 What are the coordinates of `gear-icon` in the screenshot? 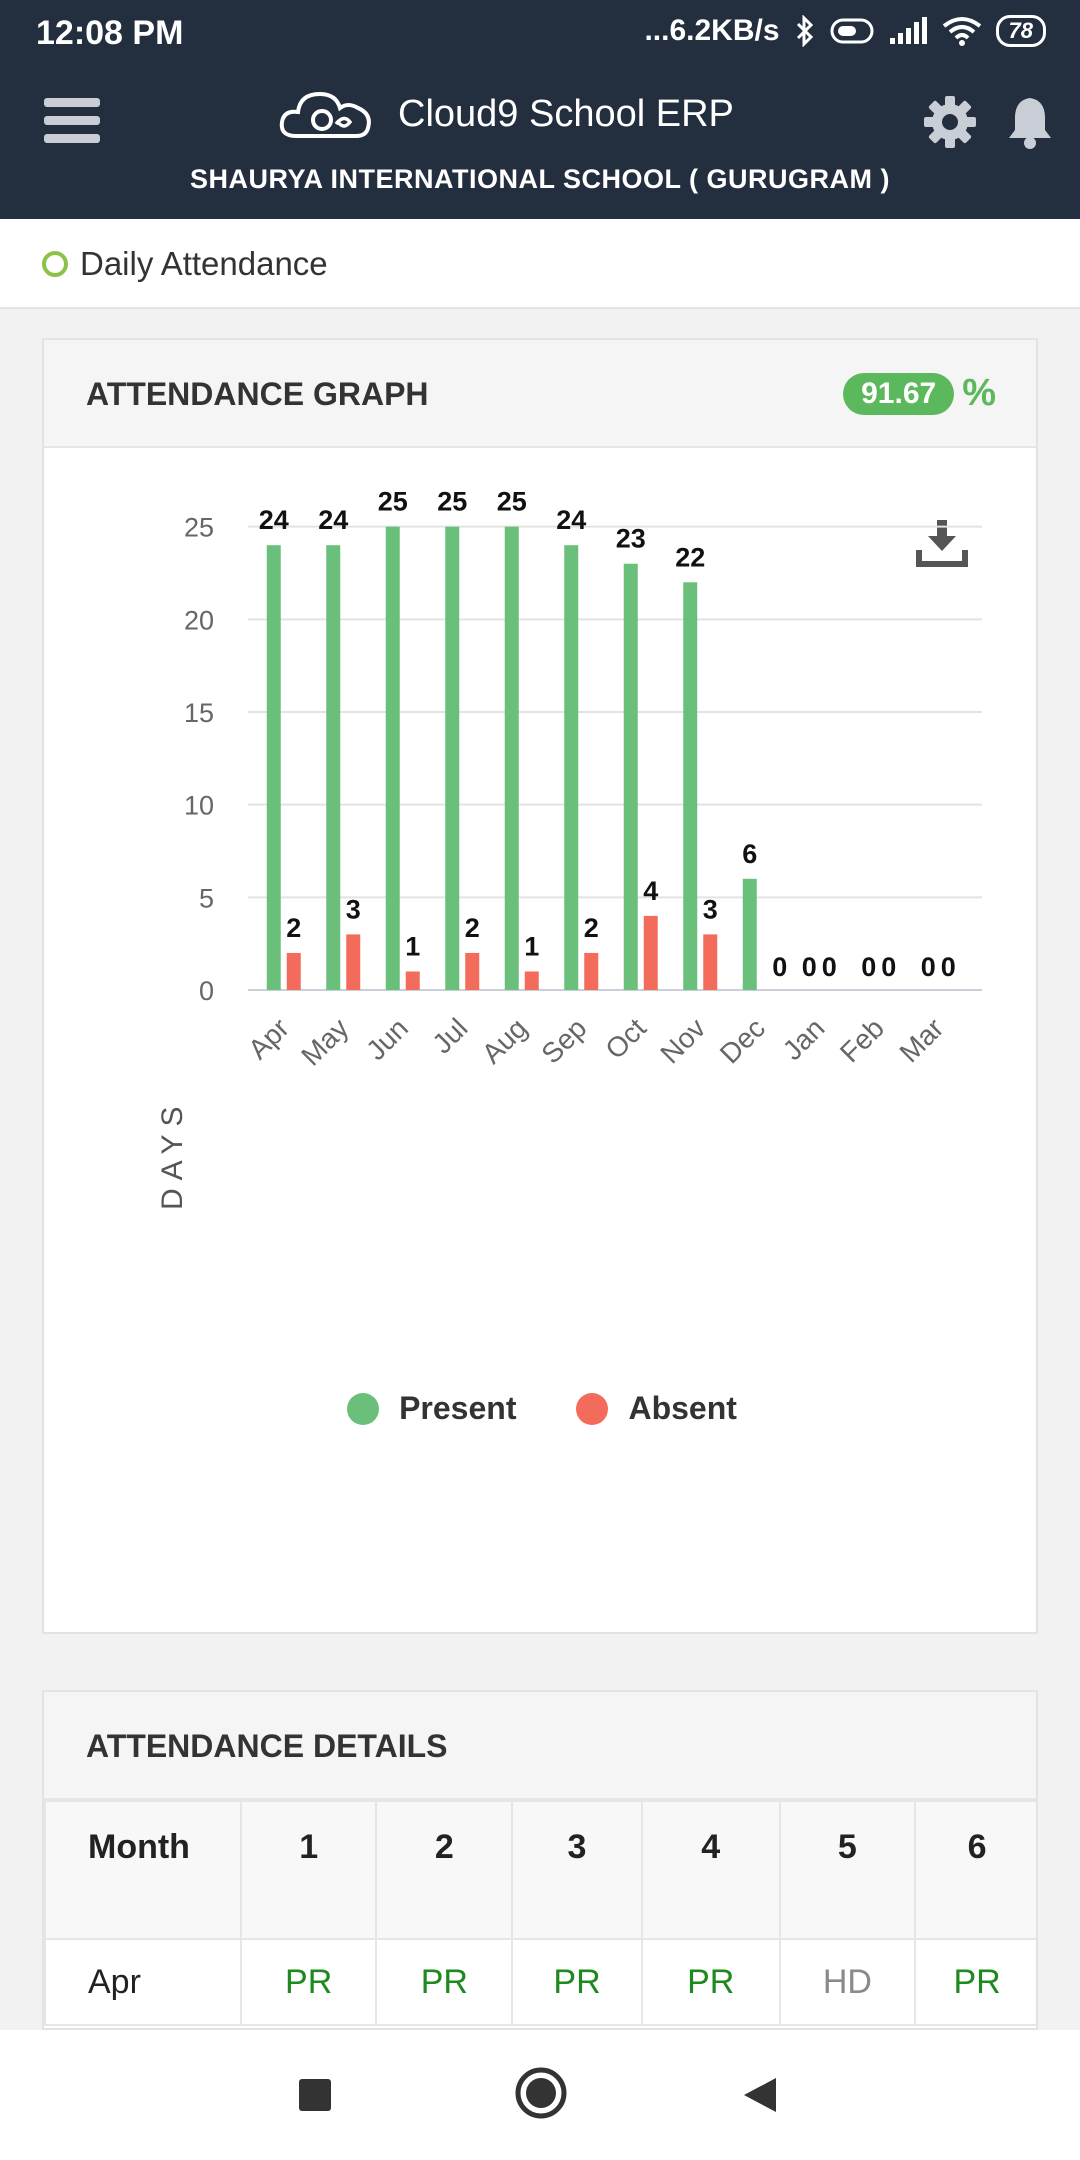 It's located at (950, 122).